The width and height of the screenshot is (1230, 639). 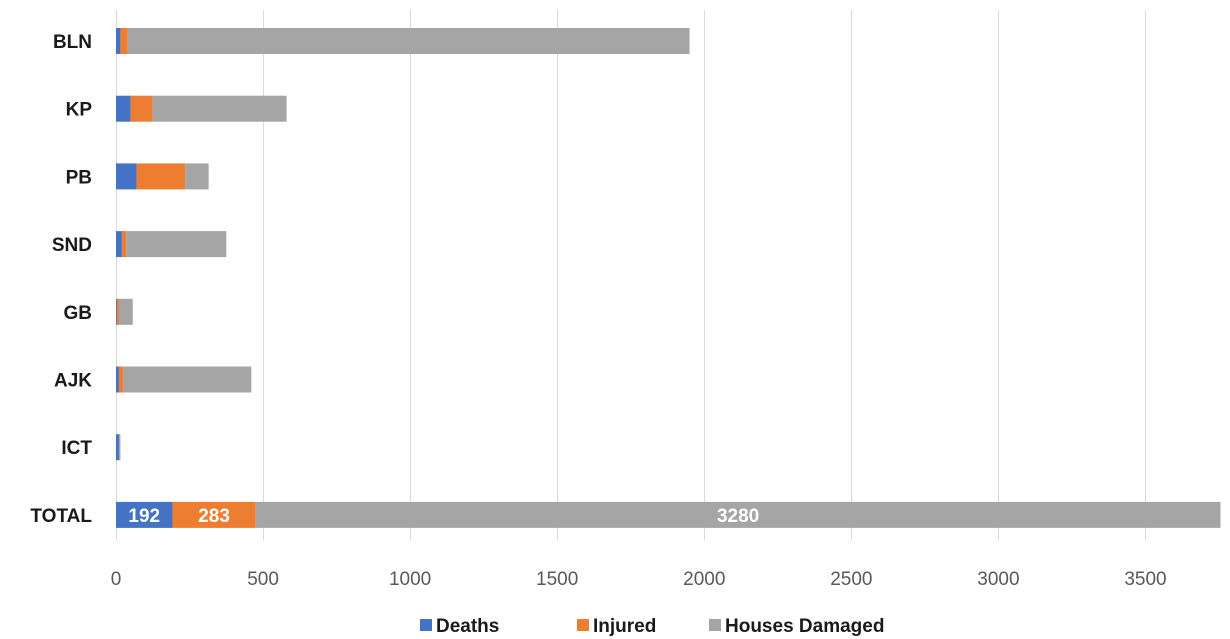 I want to click on bar-gb-houses-damaged, so click(x=125, y=311).